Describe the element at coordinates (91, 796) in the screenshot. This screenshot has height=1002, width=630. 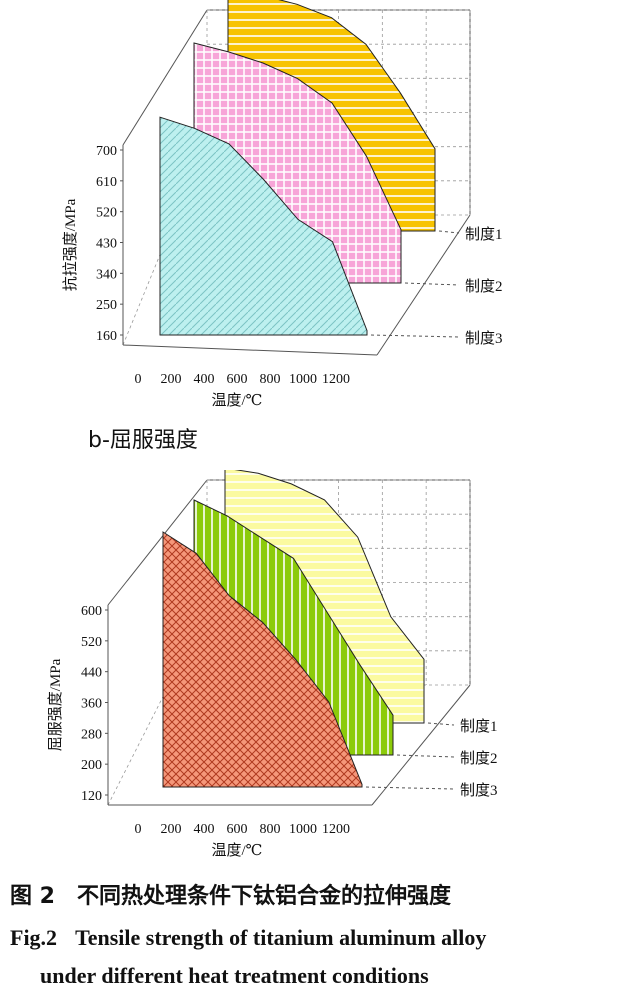
I see `y-tick-label: 120` at that location.